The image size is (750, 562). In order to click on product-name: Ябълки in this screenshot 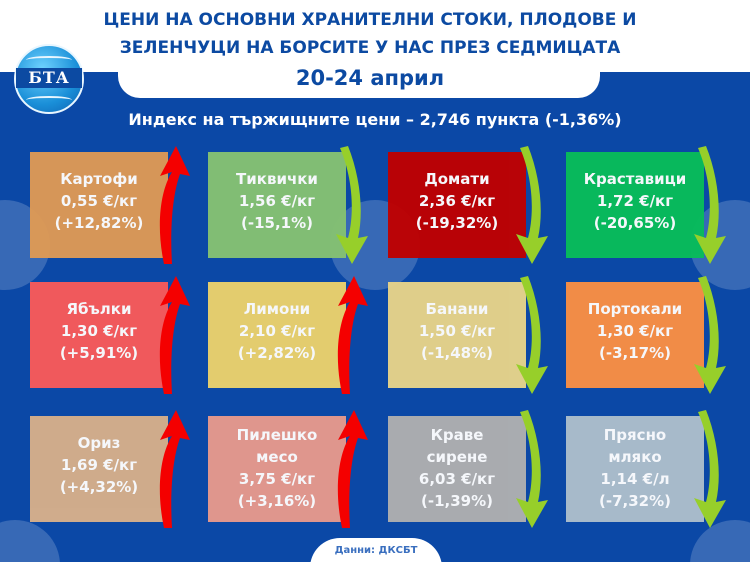, I will do `click(99, 309)`.